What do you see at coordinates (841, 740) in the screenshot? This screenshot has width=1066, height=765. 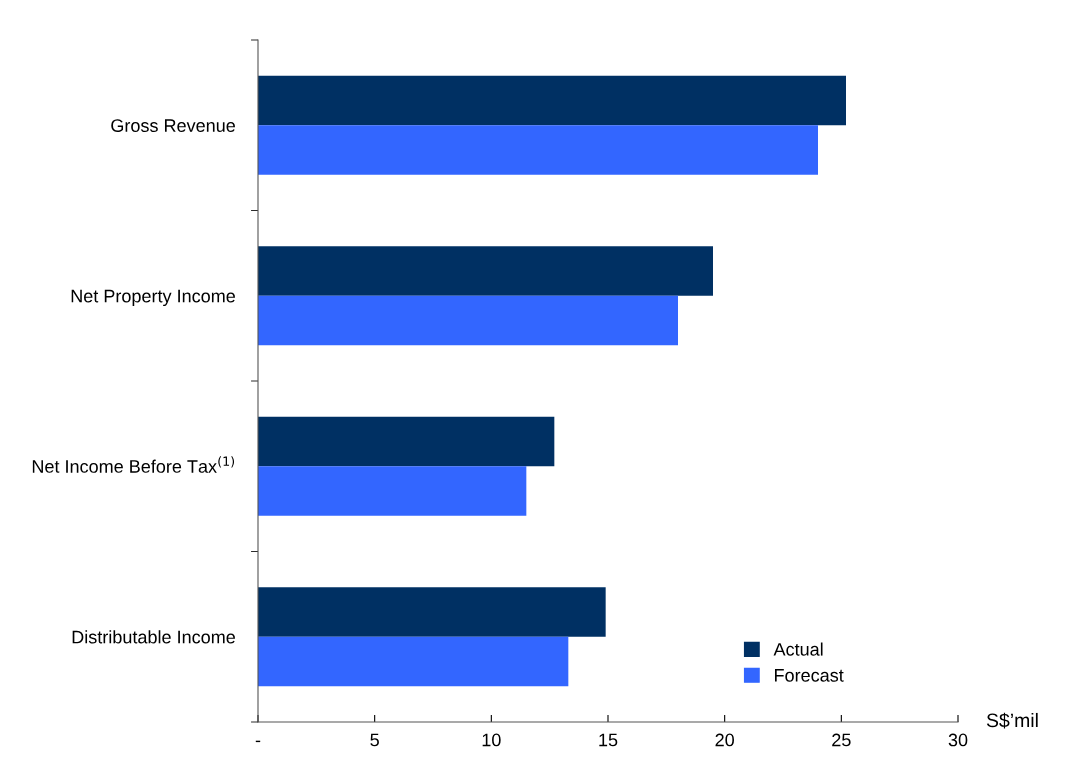 I see `x-tick-label: 25` at bounding box center [841, 740].